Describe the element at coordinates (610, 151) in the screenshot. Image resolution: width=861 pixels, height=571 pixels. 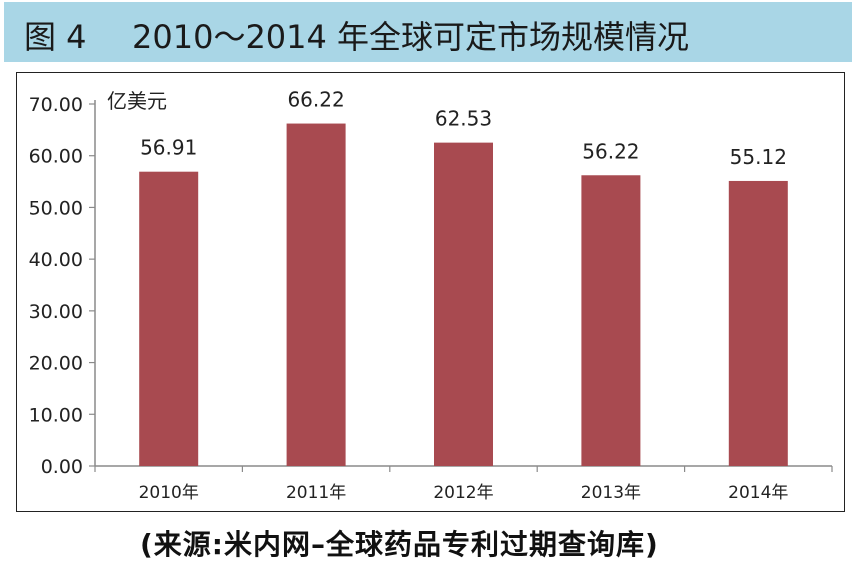
I see `bar-value-label: 56.22` at that location.